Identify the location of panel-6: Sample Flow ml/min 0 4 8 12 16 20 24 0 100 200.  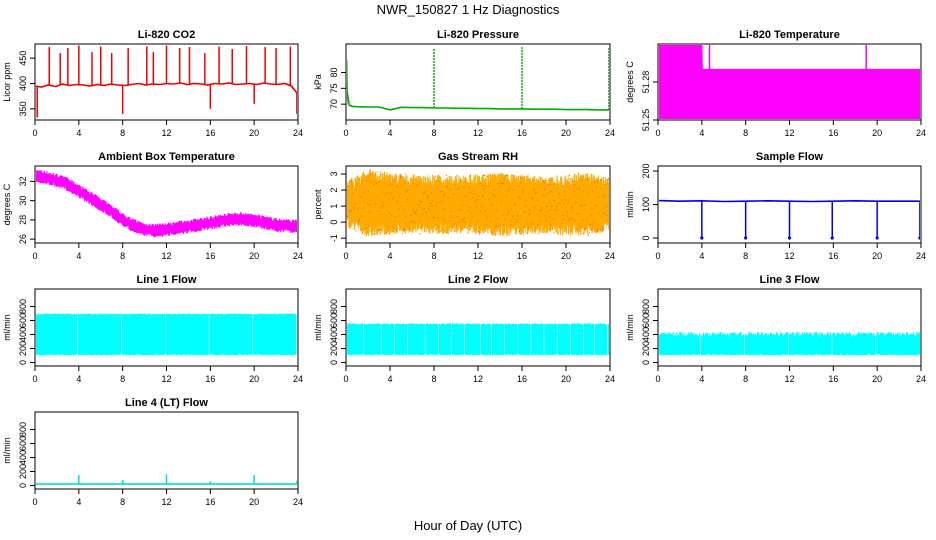
(775, 206).